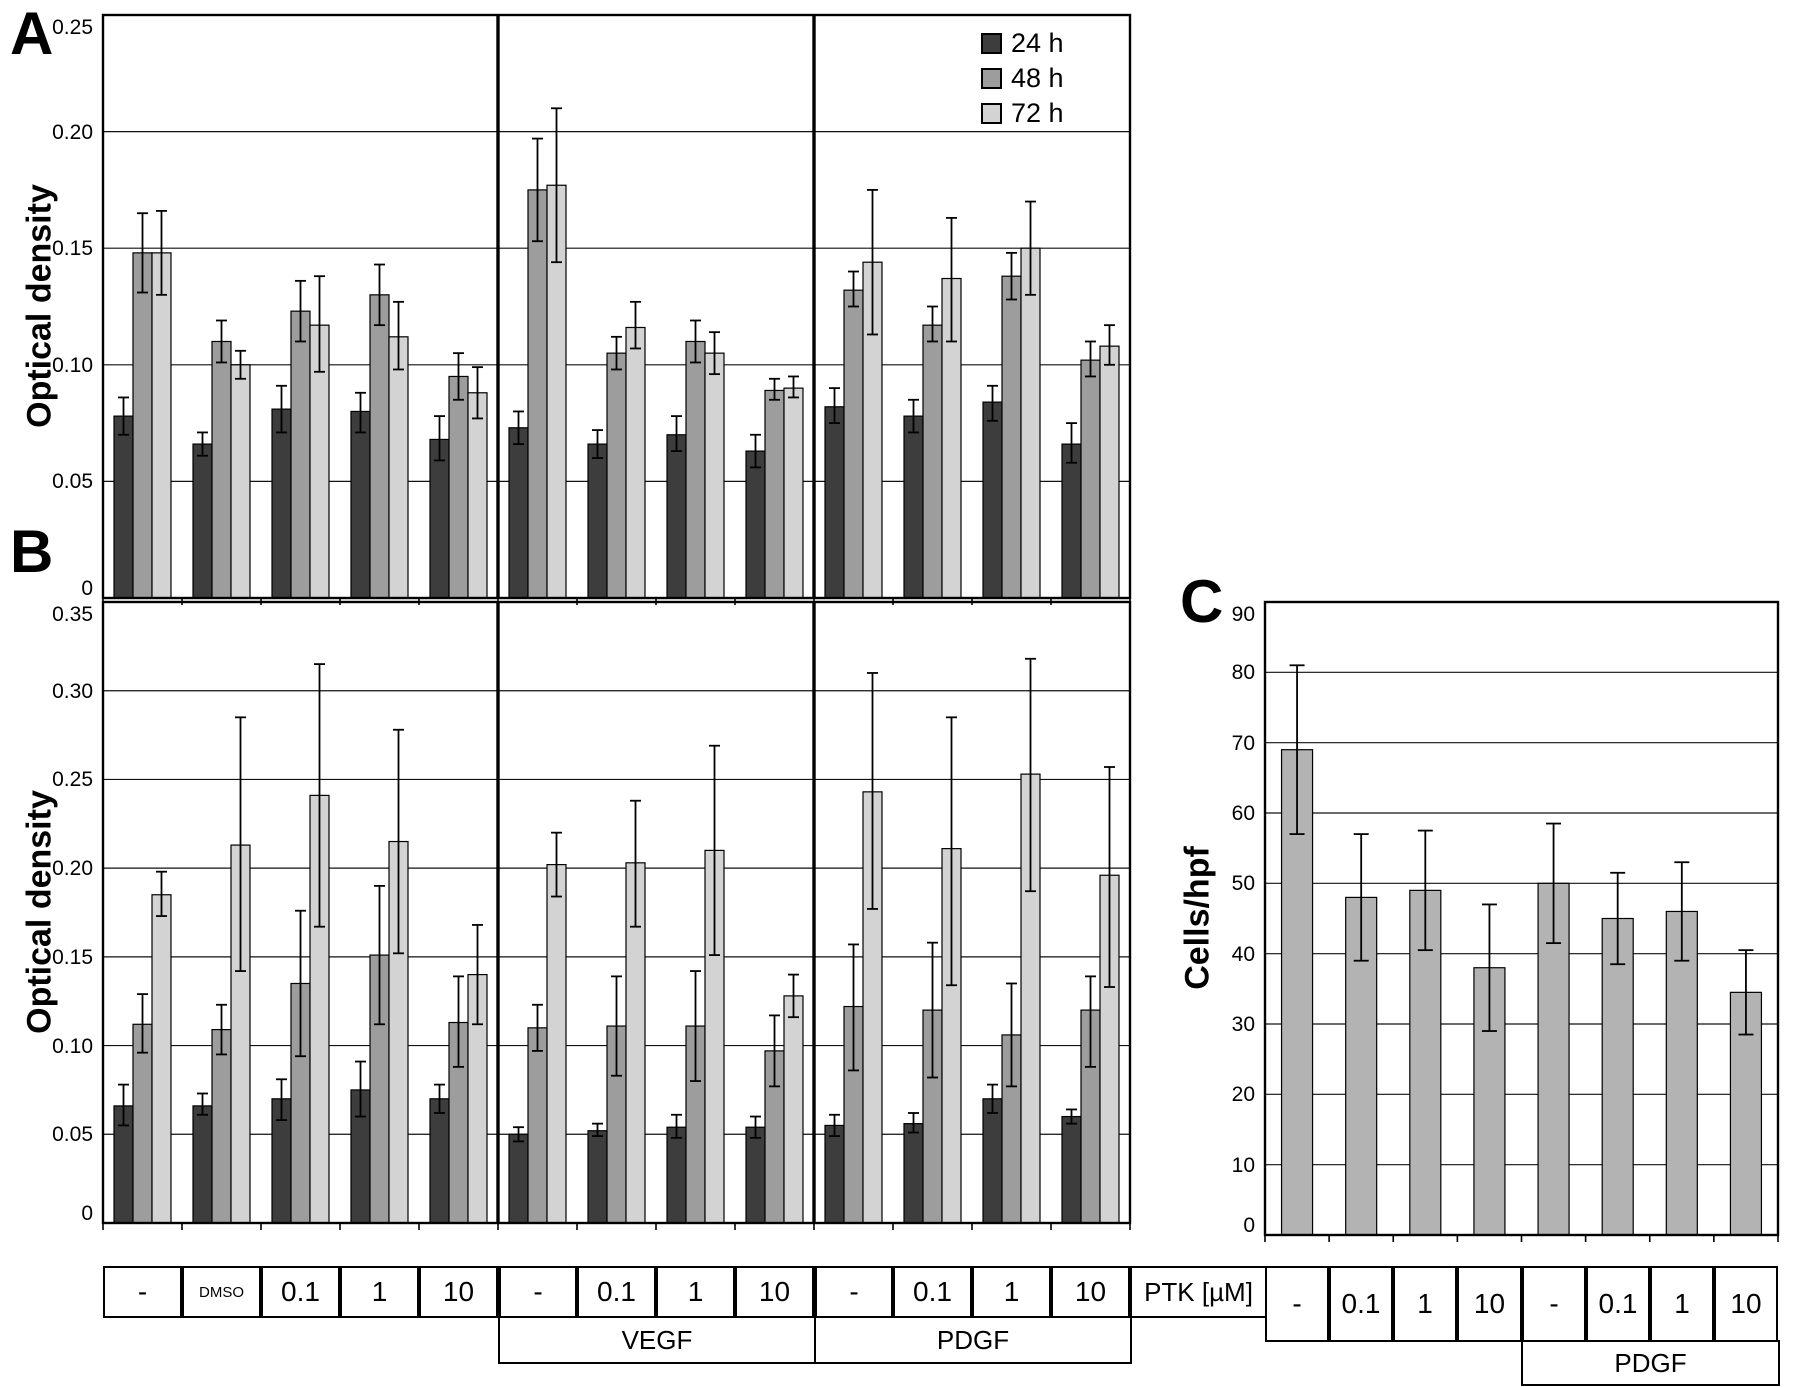 The width and height of the screenshot is (1799, 1387). I want to click on vegf-bracket: VEGF, so click(657, 1340).